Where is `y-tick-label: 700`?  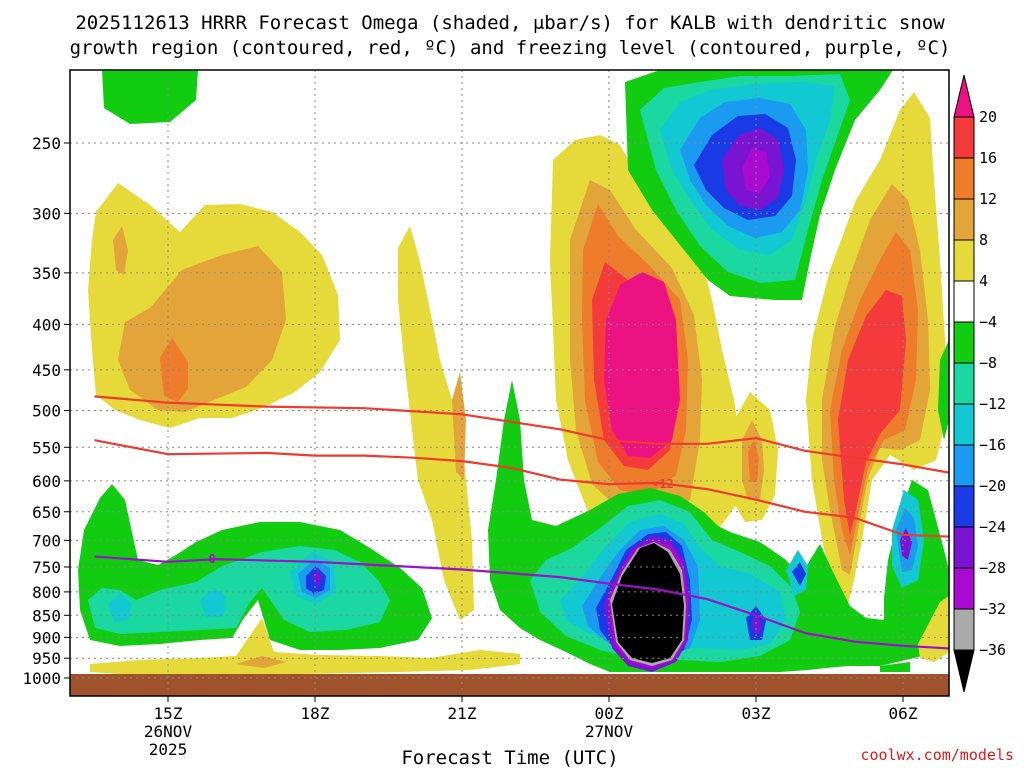 y-tick-label: 700 is located at coordinates (46, 540).